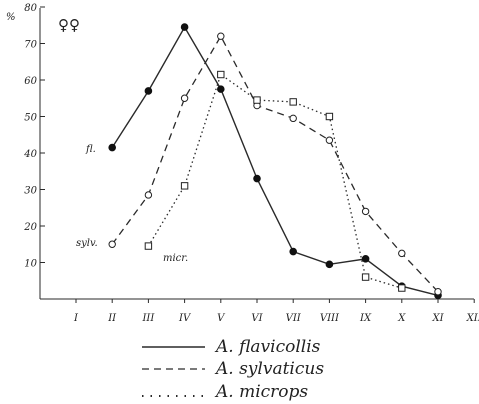 This screenshot has height=404, width=479. Describe the element at coordinates (401, 318) in the screenshot. I see `x-tick-label: X` at that location.